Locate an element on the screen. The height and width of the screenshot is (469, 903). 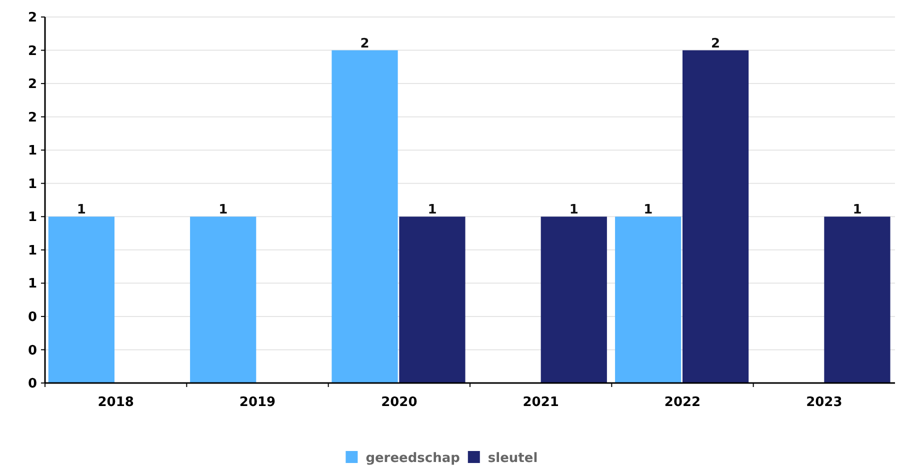
x-tick-label: 2018 is located at coordinates (116, 402).